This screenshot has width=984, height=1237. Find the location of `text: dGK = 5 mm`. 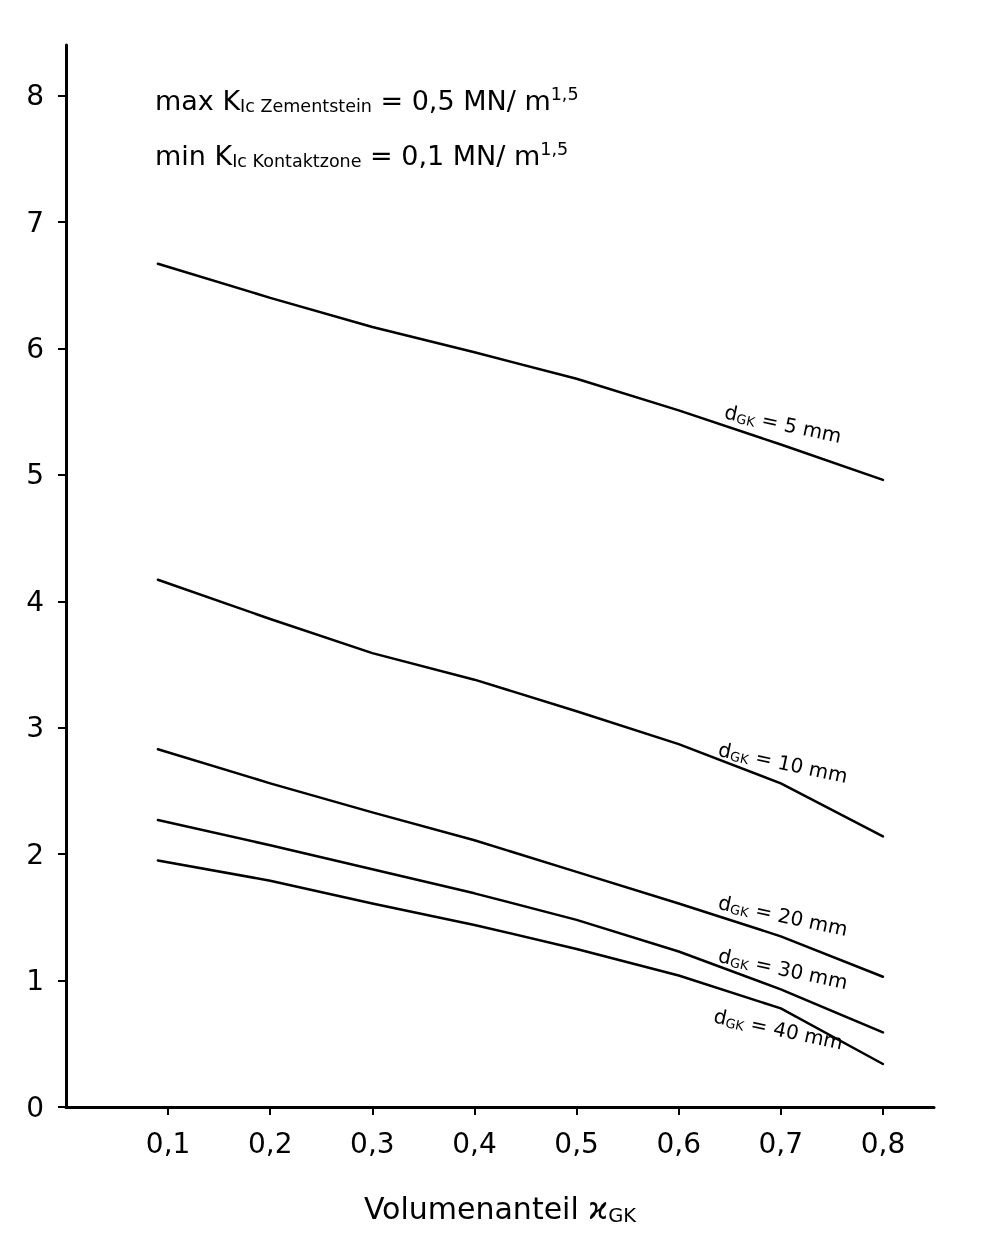

text: dGK = 5 mm is located at coordinates (783, 423).